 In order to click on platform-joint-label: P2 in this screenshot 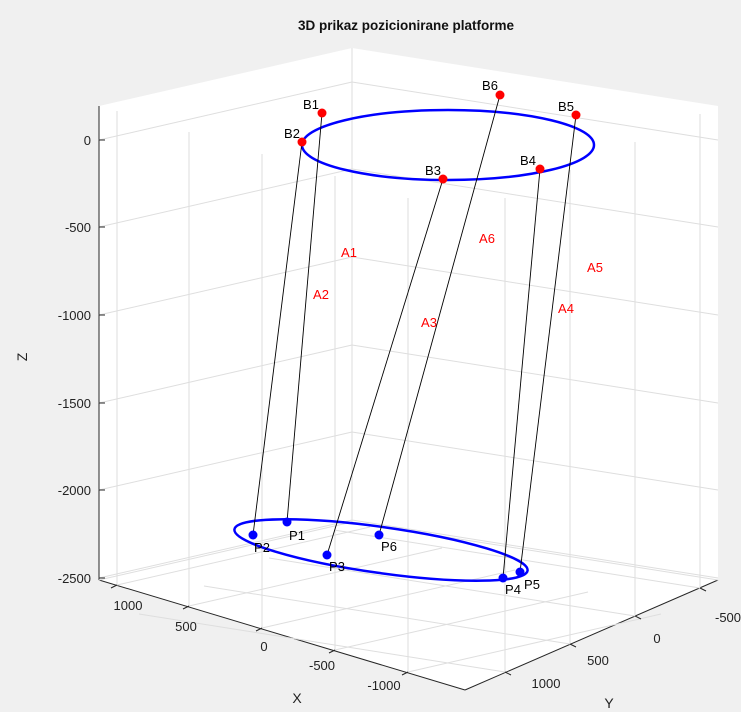, I will do `click(262, 547)`.